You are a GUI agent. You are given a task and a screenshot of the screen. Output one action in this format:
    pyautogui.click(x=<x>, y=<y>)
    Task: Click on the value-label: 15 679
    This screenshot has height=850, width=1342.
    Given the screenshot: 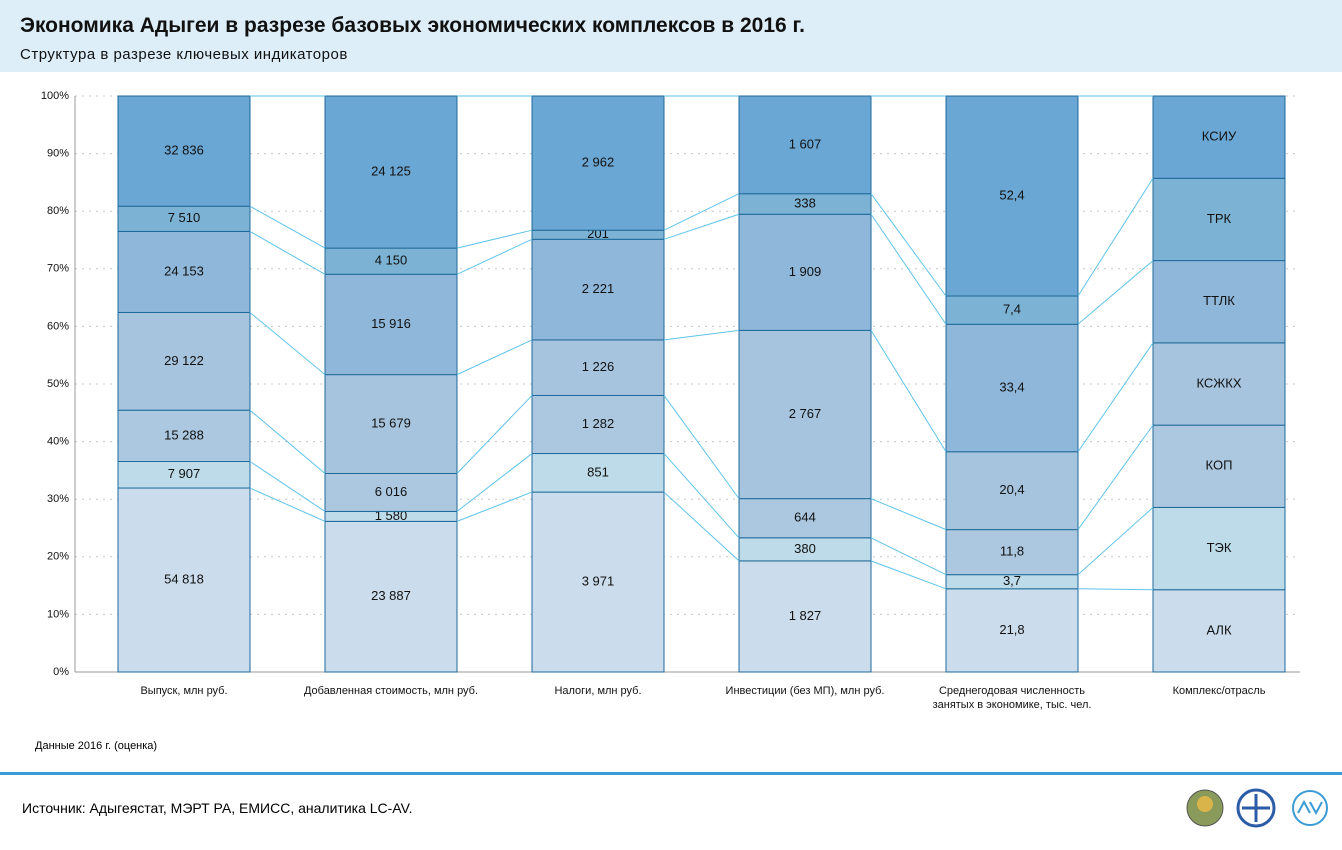 What is the action you would take?
    pyautogui.click(x=391, y=423)
    